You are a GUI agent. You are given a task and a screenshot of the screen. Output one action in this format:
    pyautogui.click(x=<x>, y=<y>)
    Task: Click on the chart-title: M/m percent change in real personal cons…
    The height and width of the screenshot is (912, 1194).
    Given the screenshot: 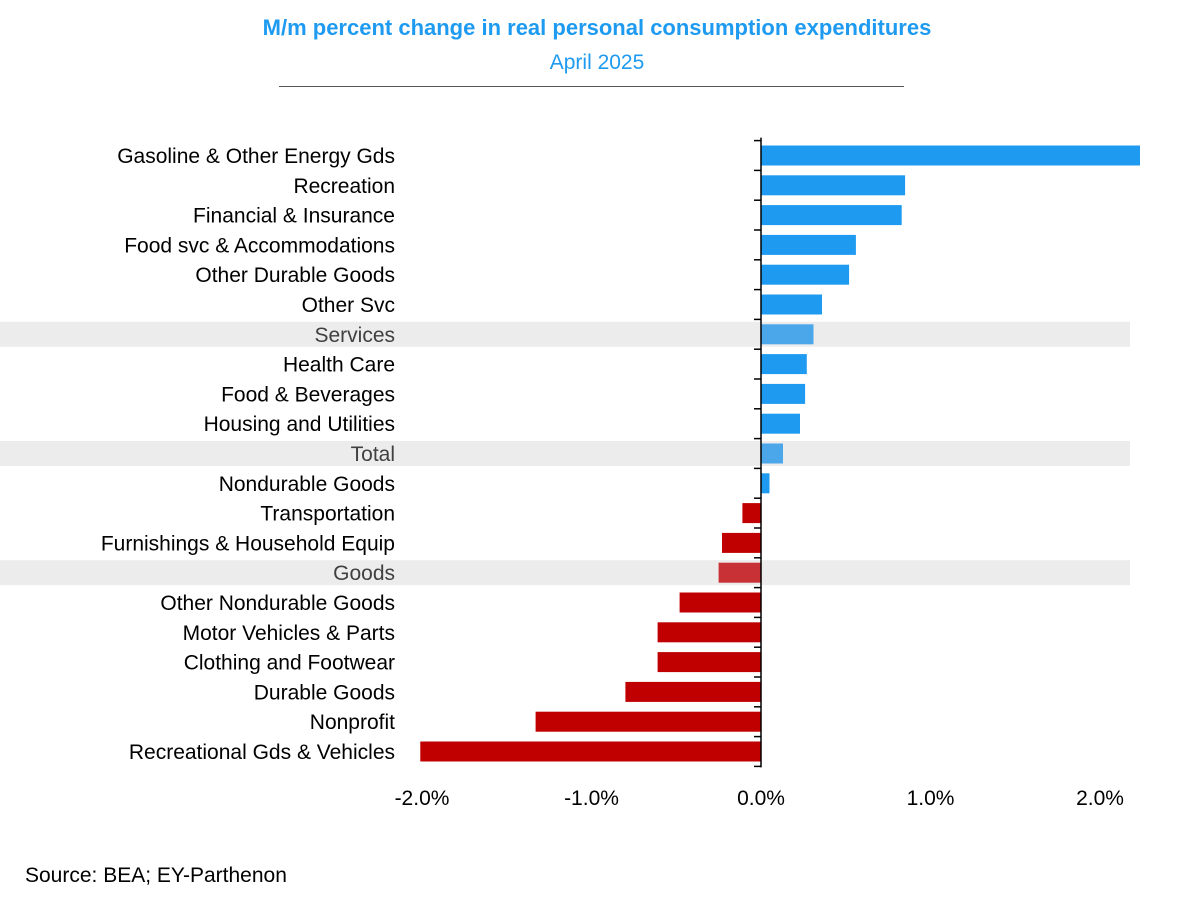 What is the action you would take?
    pyautogui.click(x=597, y=27)
    